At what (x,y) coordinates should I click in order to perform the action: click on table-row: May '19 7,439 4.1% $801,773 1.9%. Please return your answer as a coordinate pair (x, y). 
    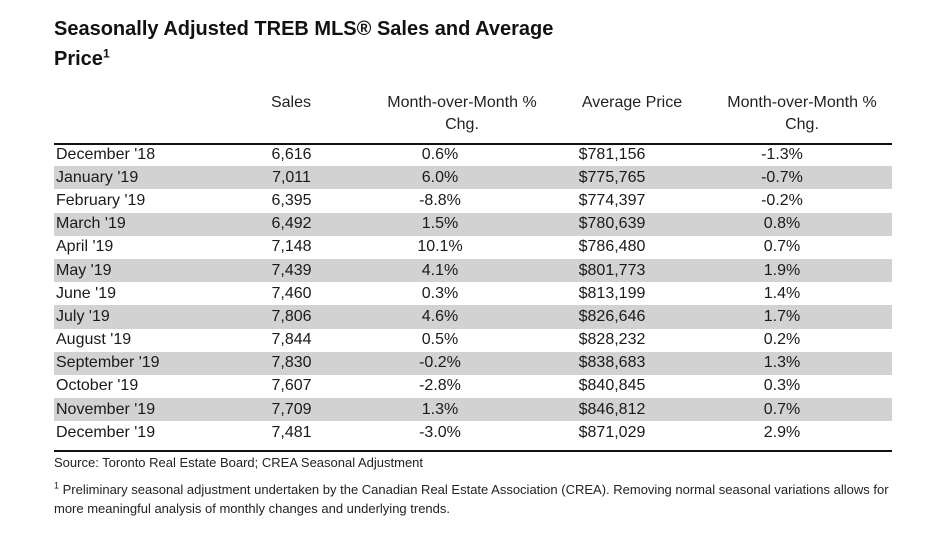
    Looking at the image, I should click on (473, 270).